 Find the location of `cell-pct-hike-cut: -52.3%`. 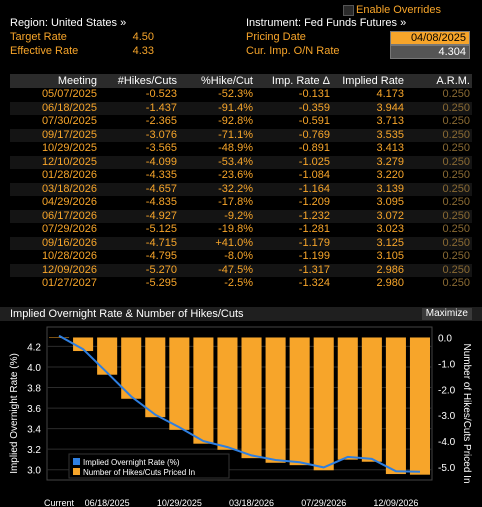

cell-pct-hike-cut: -52.3% is located at coordinates (235, 94).